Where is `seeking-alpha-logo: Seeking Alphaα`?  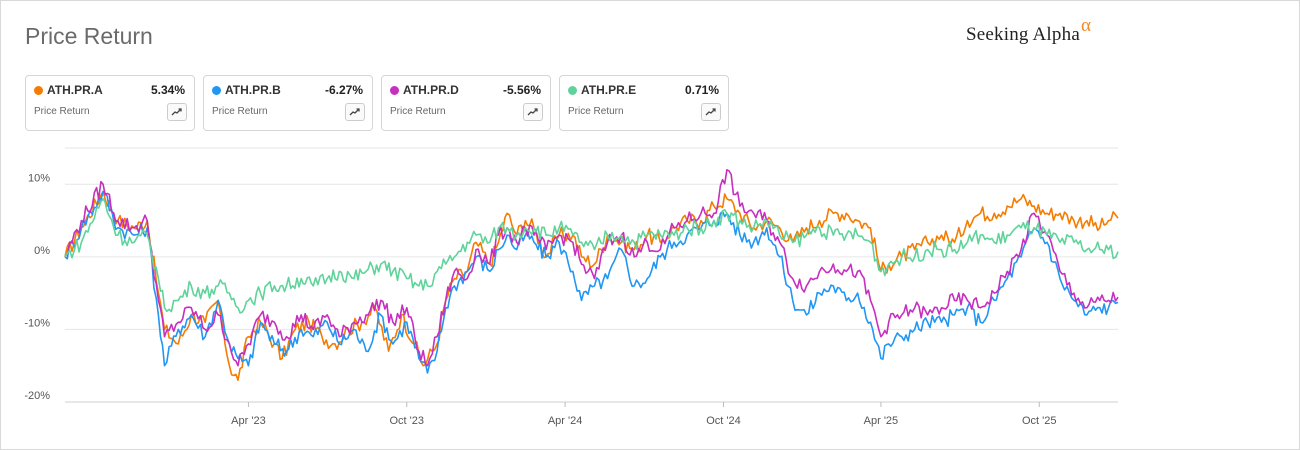 seeking-alpha-logo: Seeking Alphaα is located at coordinates (1028, 30).